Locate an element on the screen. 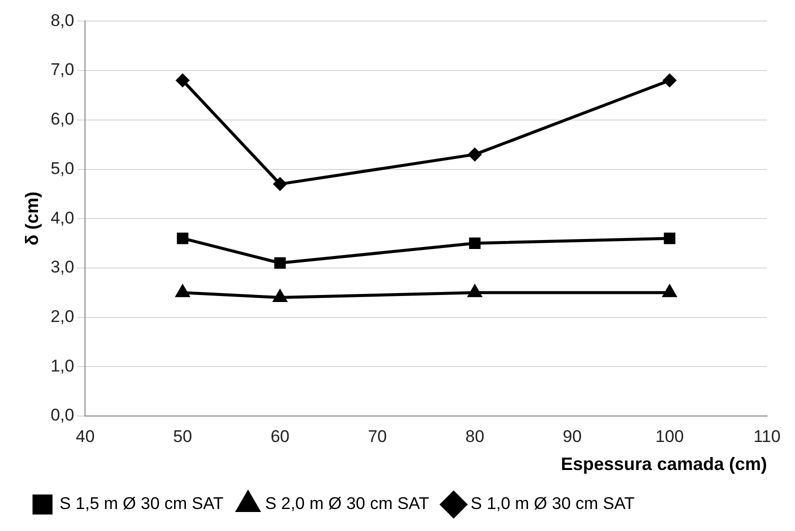  x-tick-label: 70 is located at coordinates (377, 436).